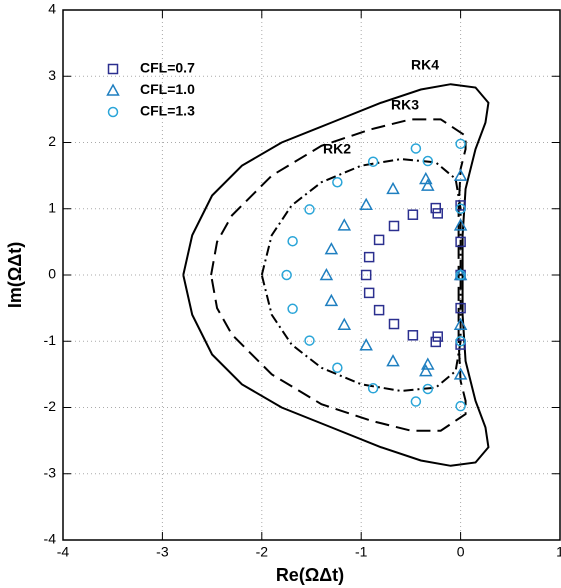  I want to click on y-tick-label: 0, so click(52, 274).